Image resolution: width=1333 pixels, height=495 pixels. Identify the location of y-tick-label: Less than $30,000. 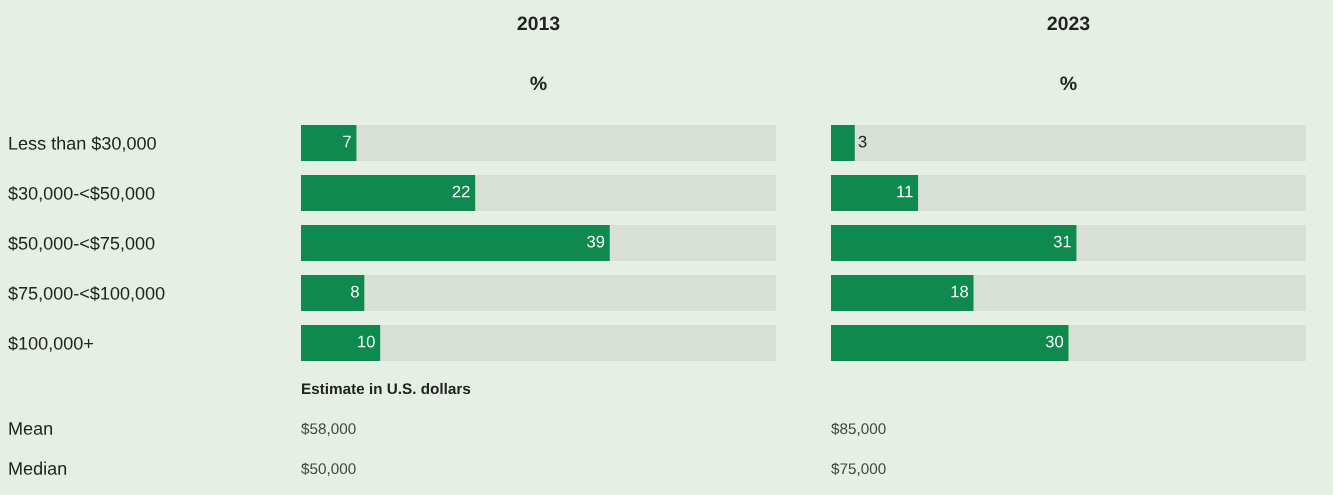
(82, 144).